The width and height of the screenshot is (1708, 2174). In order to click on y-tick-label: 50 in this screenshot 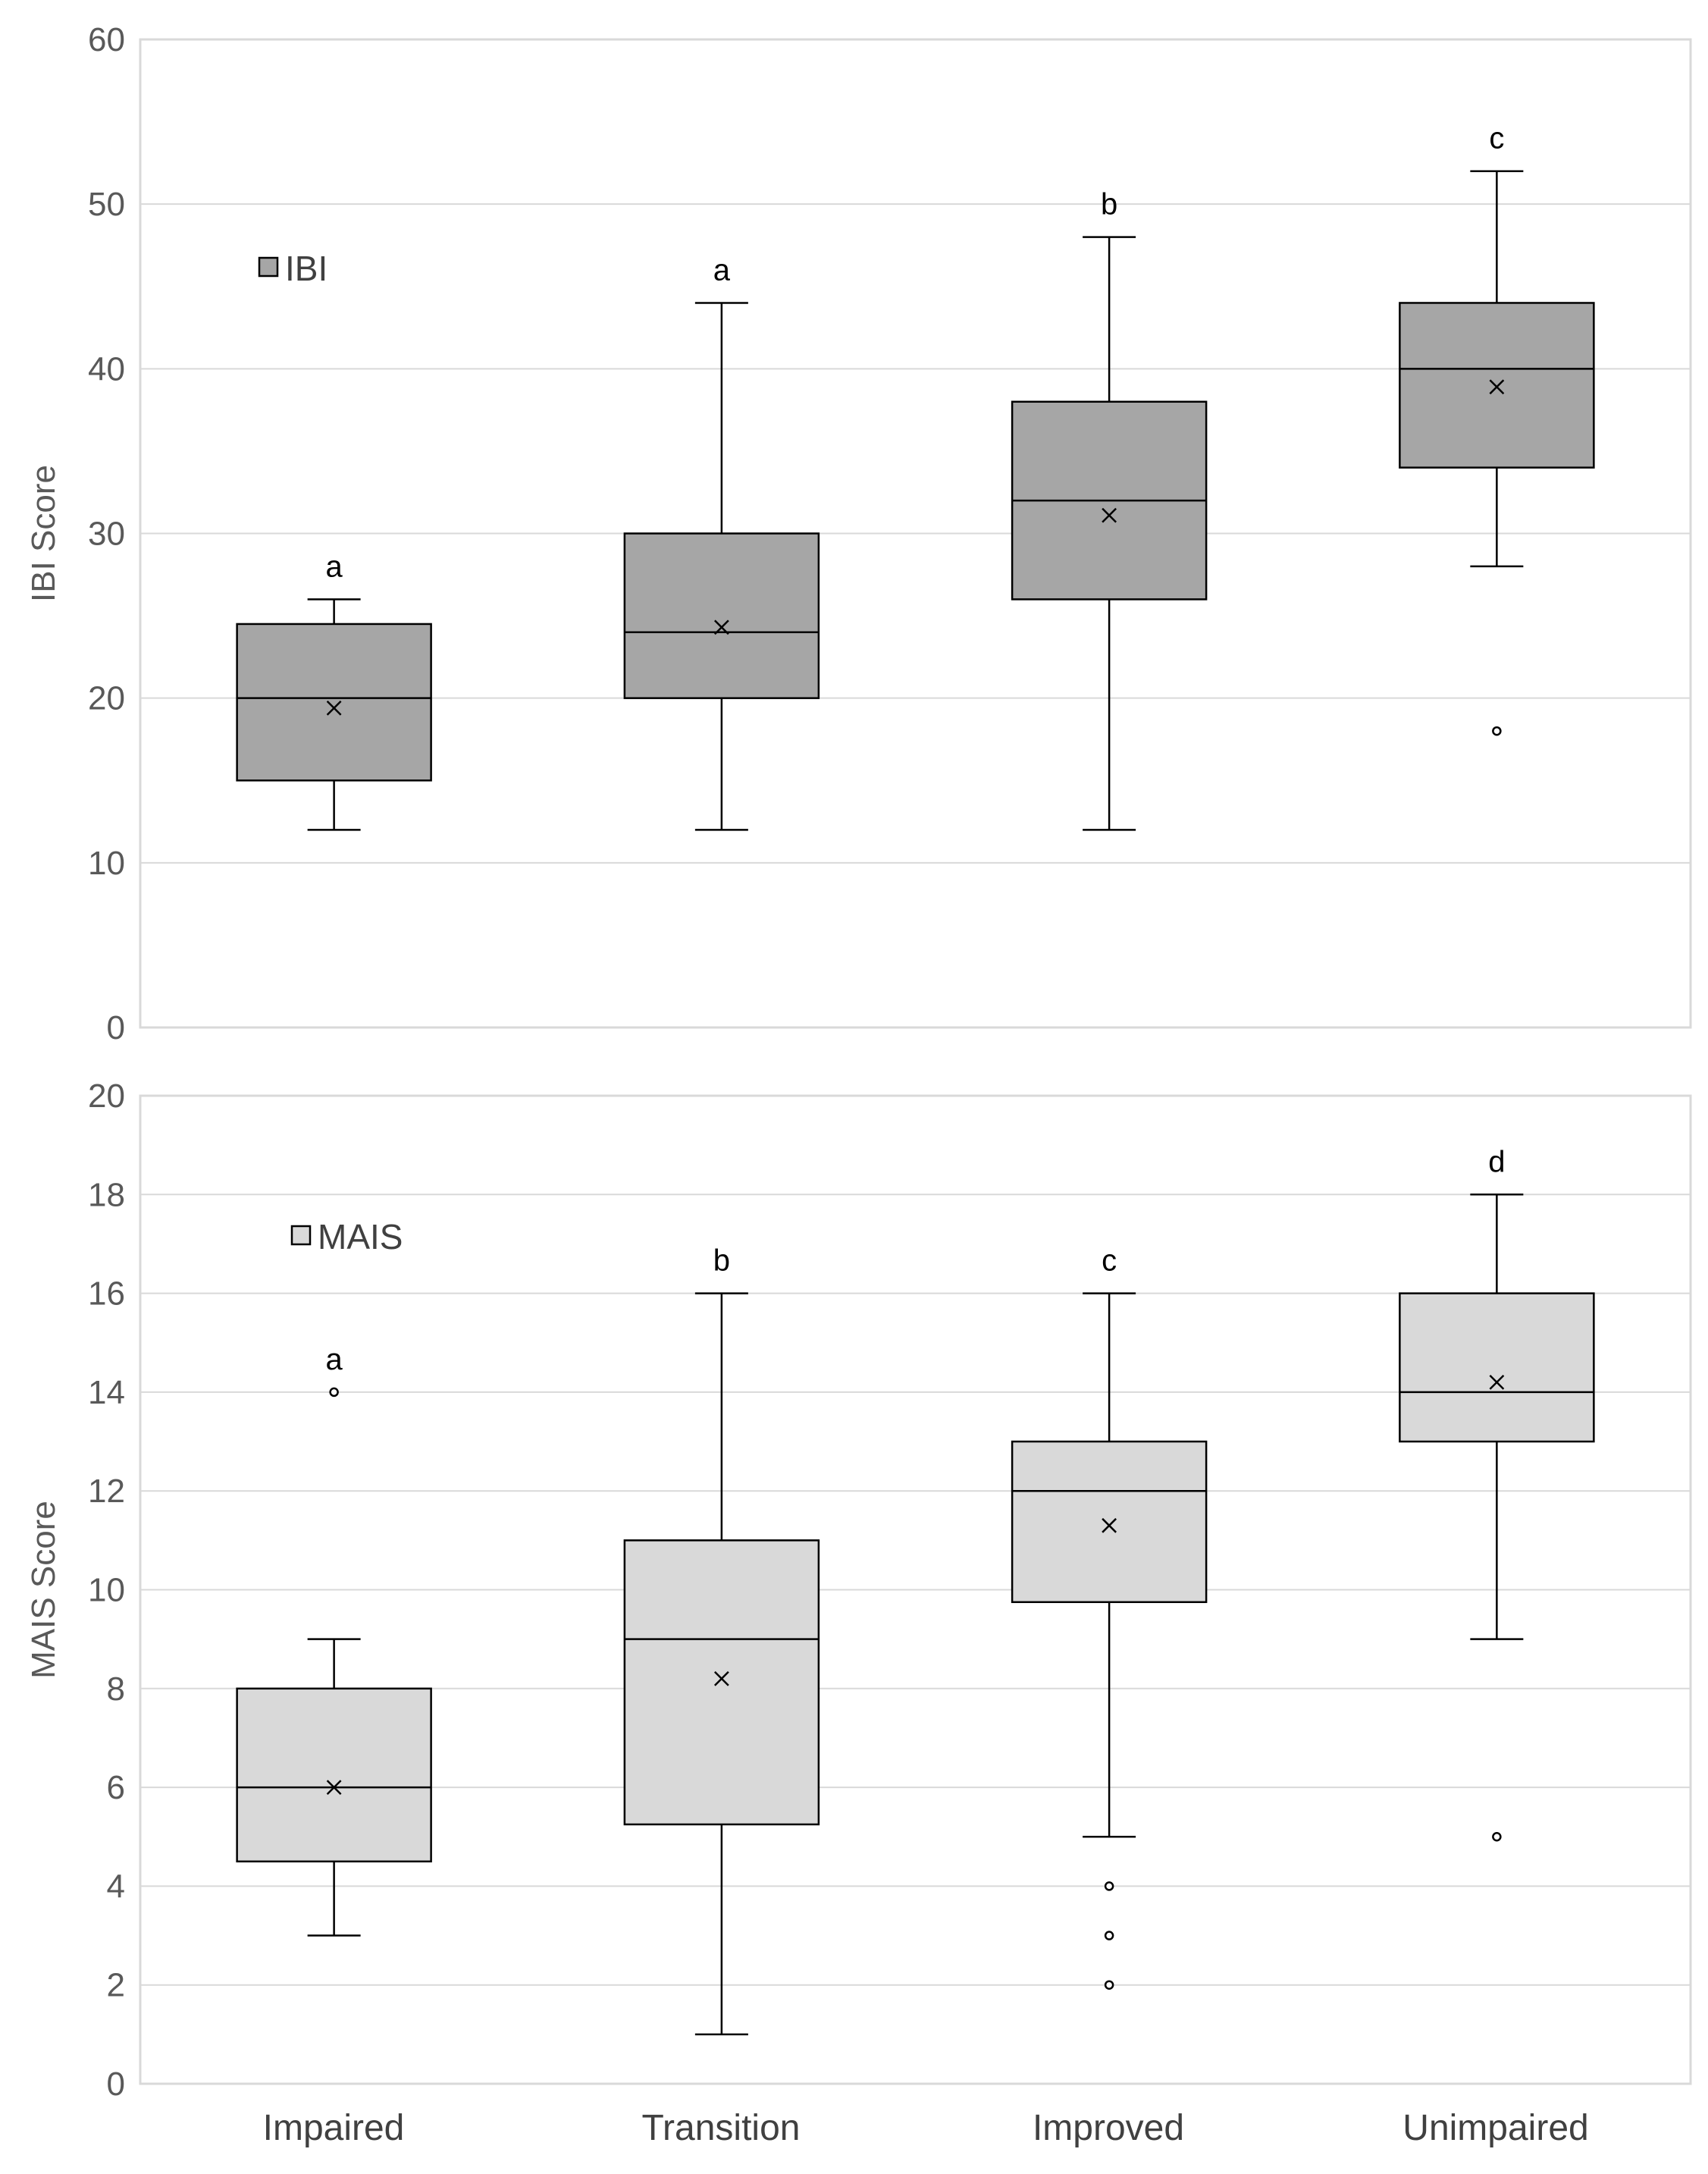, I will do `click(106, 204)`.